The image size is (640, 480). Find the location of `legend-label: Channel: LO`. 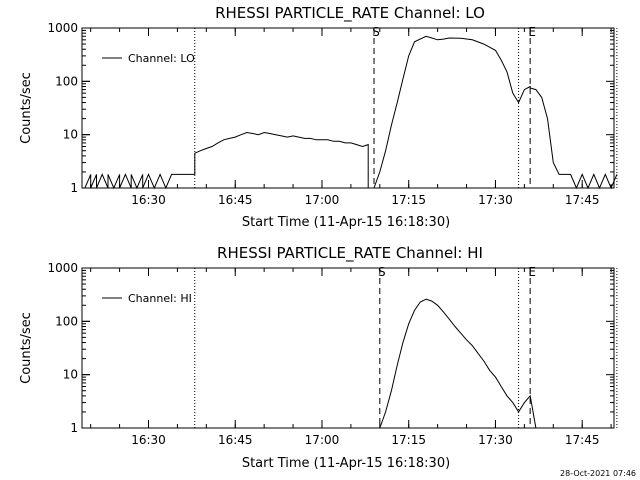

legend-label: Channel: LO is located at coordinates (161, 58).